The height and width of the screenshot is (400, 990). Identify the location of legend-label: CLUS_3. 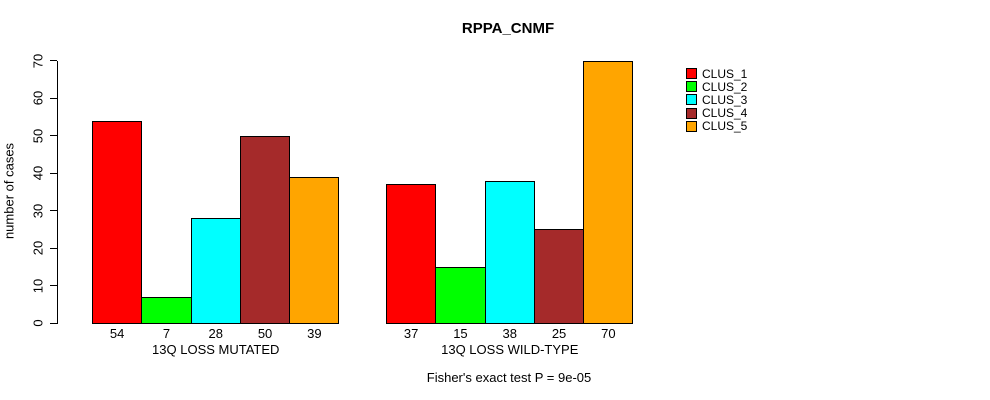
(725, 99).